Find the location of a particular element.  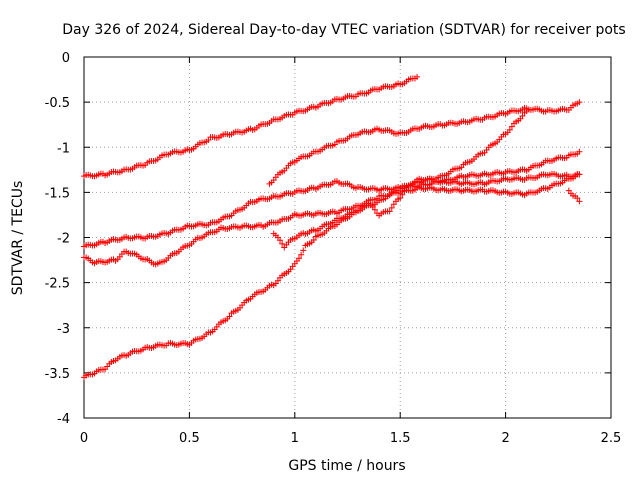

y-tick-labels: 0 -0.5 -1 -1.5 -2 -2.5 -3 -3.5 -4 is located at coordinates (57, 239).